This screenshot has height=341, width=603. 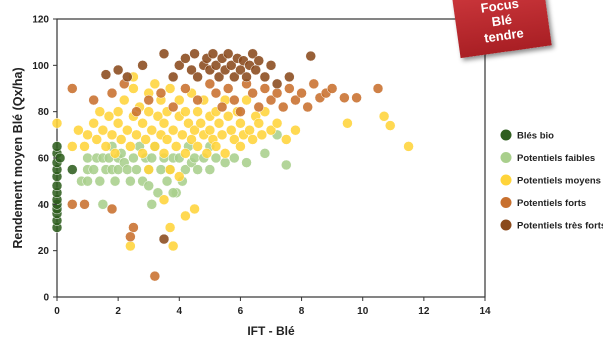 What do you see at coordinates (18, 157) in the screenshot?
I see `y-axis-title: Rendement moyen Blé (Qx/ha)` at bounding box center [18, 157].